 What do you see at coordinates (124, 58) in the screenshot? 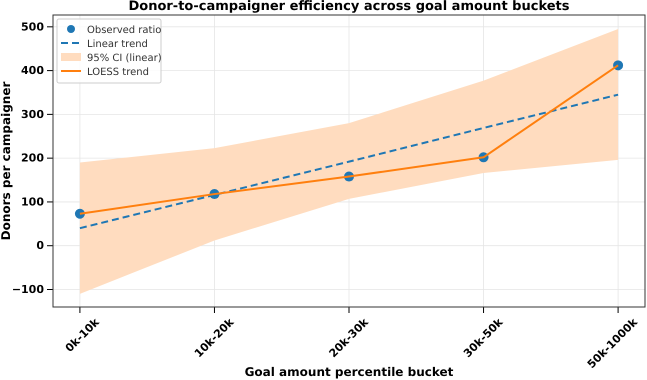
I see `annotation: 95% CI (linear)` at bounding box center [124, 58].